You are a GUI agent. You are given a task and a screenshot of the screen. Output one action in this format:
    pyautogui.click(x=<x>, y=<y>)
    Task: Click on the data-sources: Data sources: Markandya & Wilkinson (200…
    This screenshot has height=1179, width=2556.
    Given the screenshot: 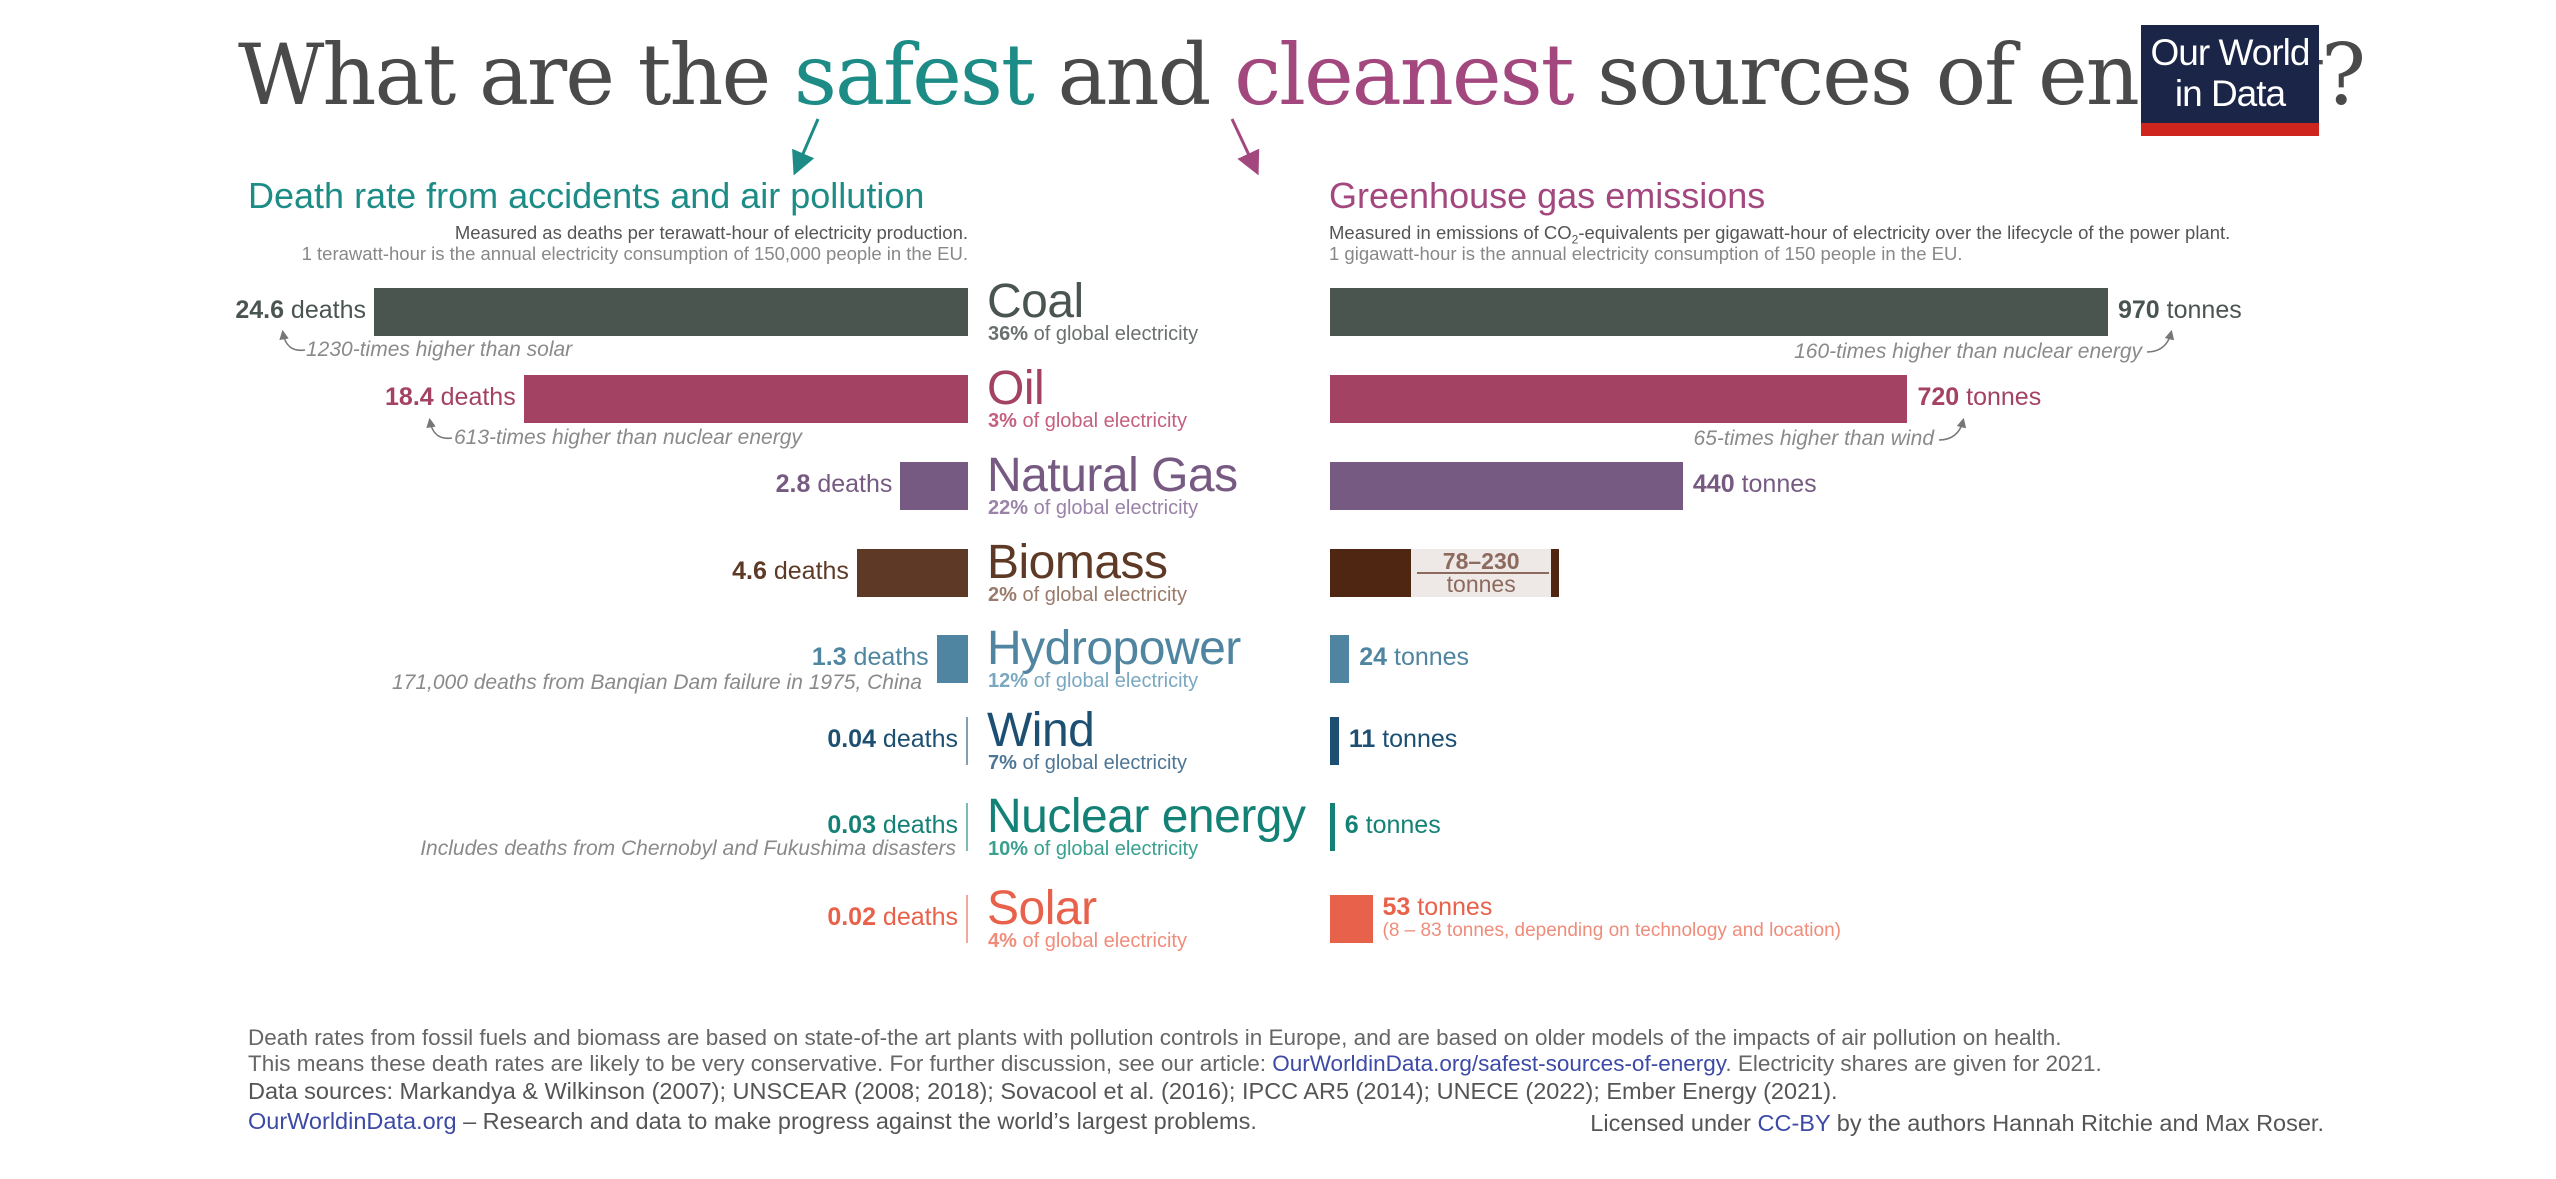 What is the action you would take?
    pyautogui.click(x=1043, y=1091)
    